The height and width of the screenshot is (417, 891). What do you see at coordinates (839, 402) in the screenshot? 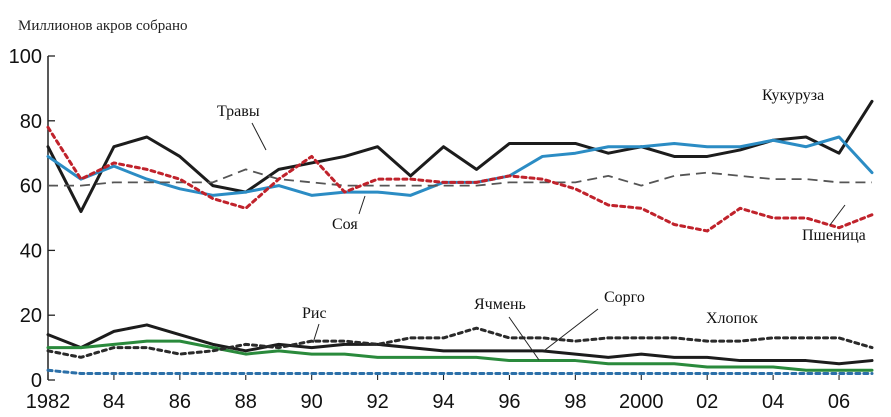
I see `x-tick-label: 06` at bounding box center [839, 402].